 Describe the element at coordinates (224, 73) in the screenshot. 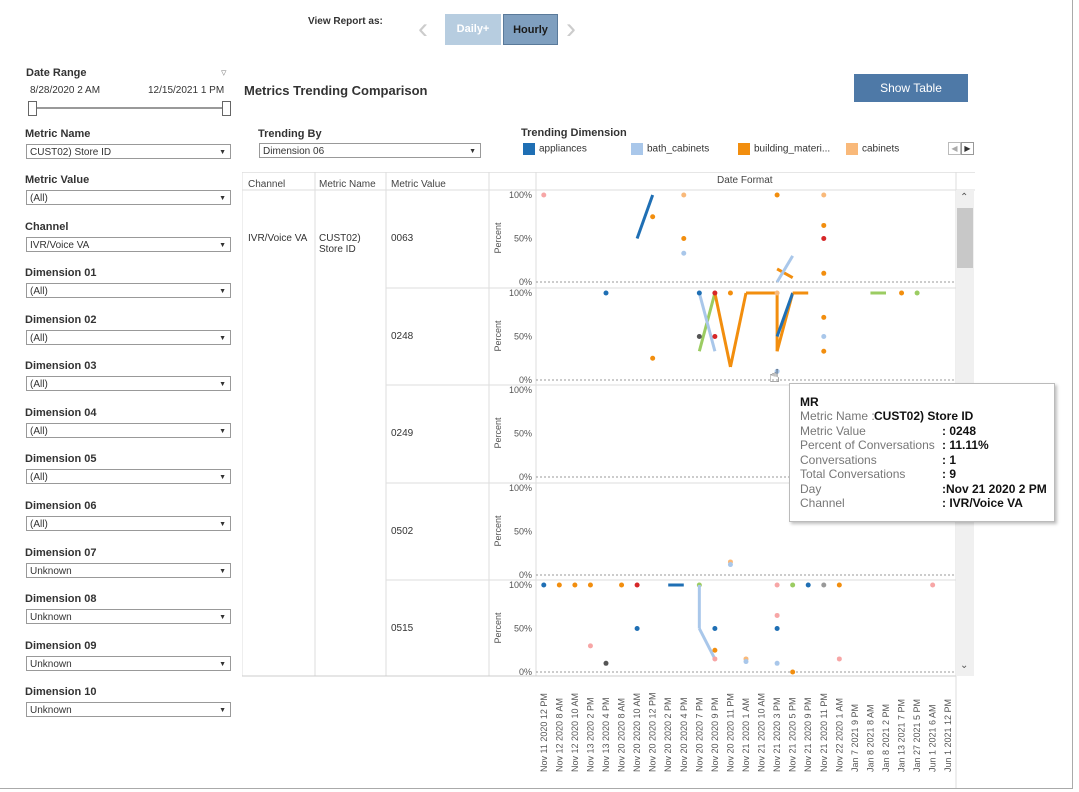

I see `filter-icon: ▿` at that location.